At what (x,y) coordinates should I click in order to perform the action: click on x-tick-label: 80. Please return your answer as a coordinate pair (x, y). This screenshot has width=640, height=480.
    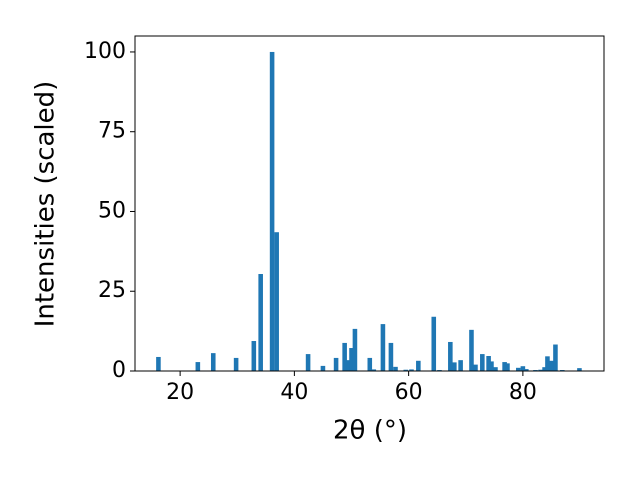
    Looking at the image, I should click on (523, 392).